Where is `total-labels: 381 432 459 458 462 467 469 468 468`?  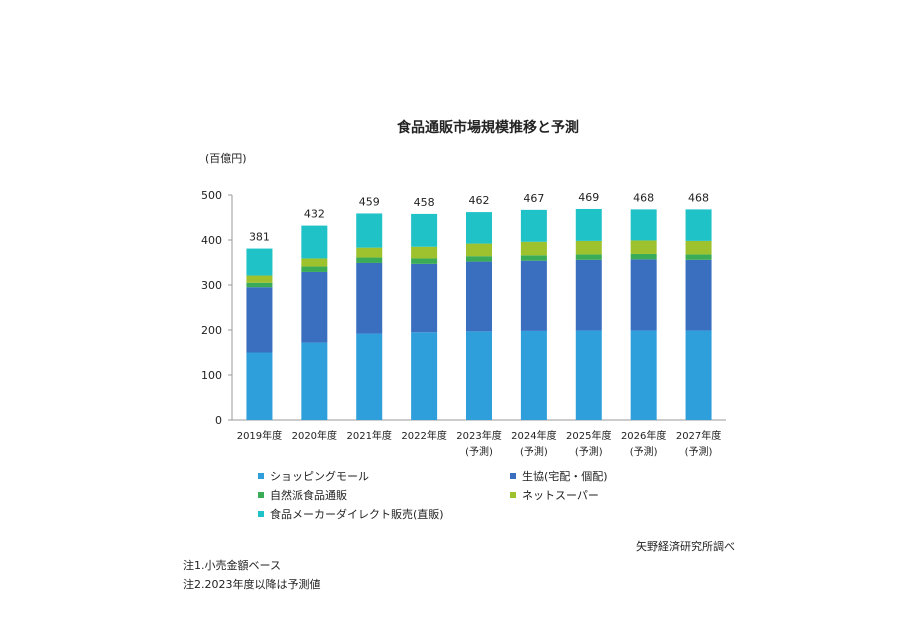 total-labels: 381 432 459 458 462 467 469 468 468 is located at coordinates (479, 217).